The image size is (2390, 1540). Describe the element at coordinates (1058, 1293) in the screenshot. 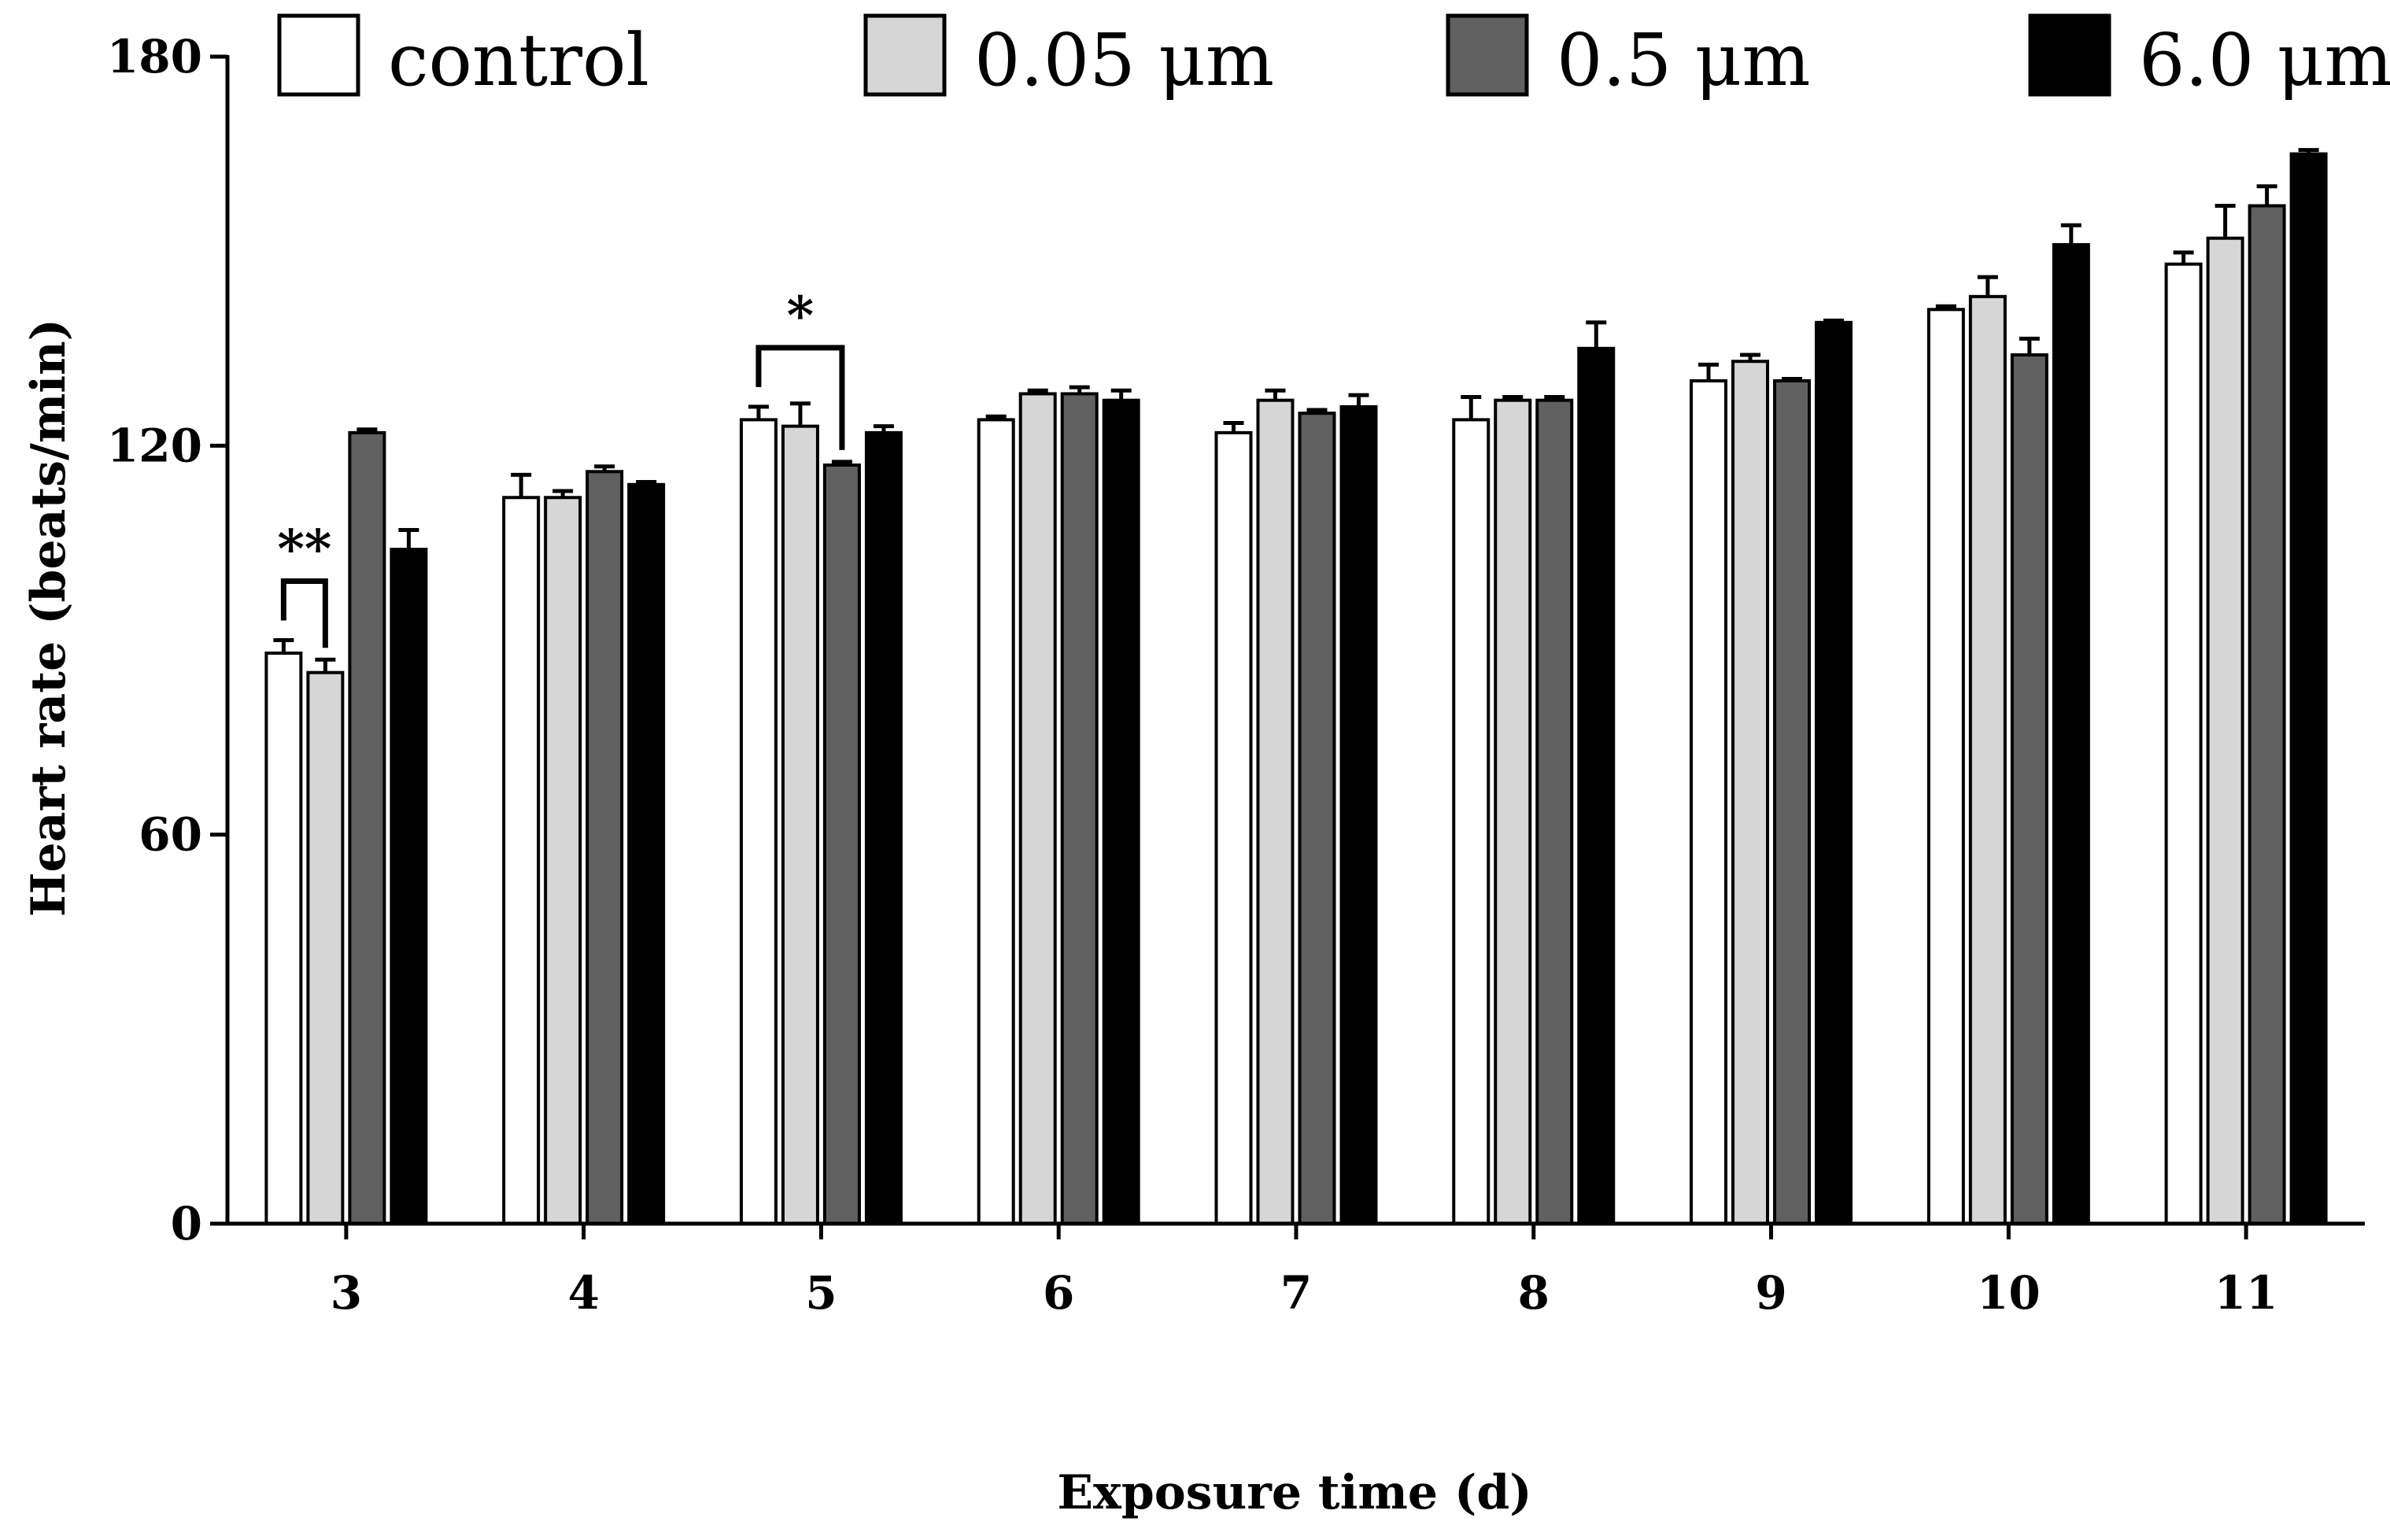

I see `x-tick-label: 6` at that location.